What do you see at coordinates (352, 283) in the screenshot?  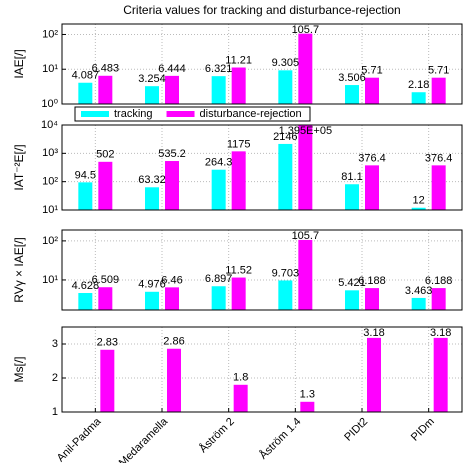 I see `value-label: 5.421` at bounding box center [352, 283].